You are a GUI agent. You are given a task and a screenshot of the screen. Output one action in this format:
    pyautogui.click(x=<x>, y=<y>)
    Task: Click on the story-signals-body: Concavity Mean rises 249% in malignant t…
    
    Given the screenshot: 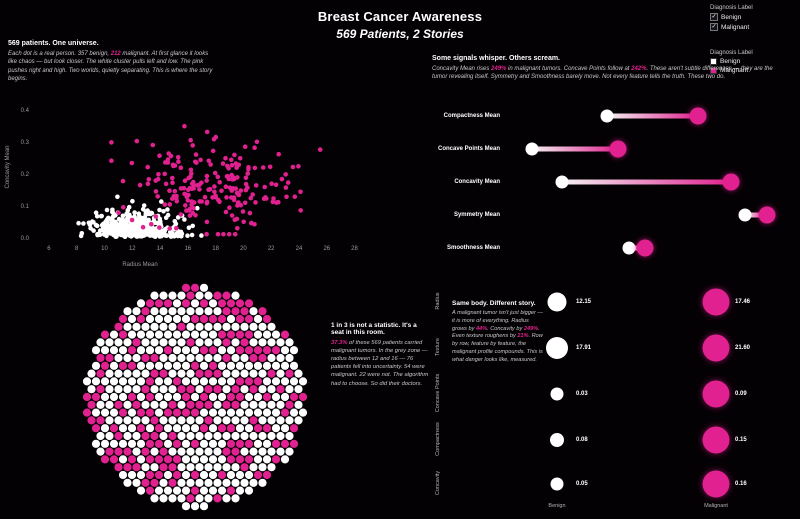 What is the action you would take?
    pyautogui.click(x=608, y=73)
    